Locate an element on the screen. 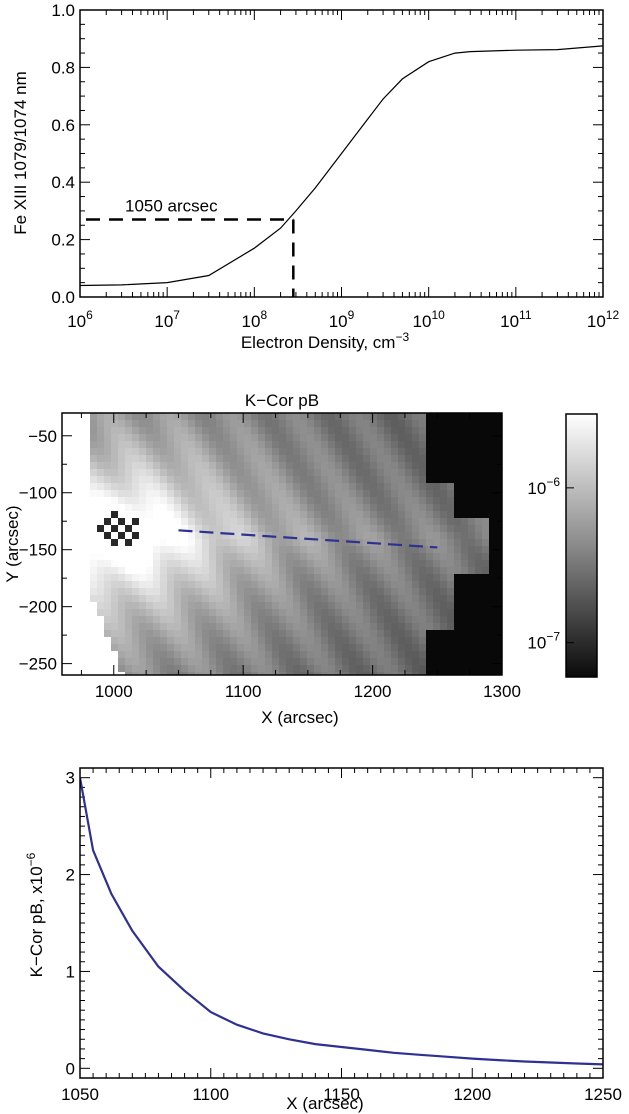 This screenshot has height=1114, width=629. y-tick-label: 2 is located at coordinates (70, 875).